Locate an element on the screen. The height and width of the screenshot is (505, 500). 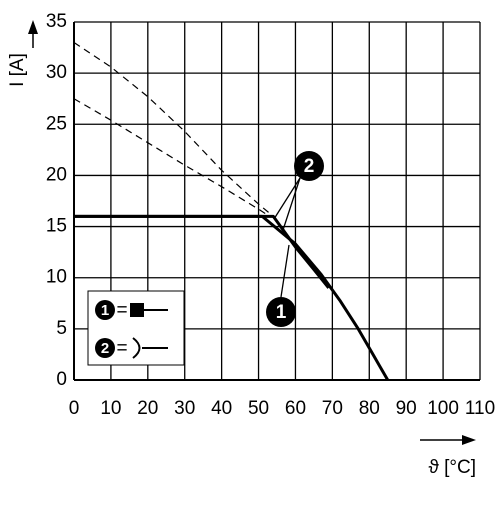
x-tick-label: 50 is located at coordinates (258, 408).